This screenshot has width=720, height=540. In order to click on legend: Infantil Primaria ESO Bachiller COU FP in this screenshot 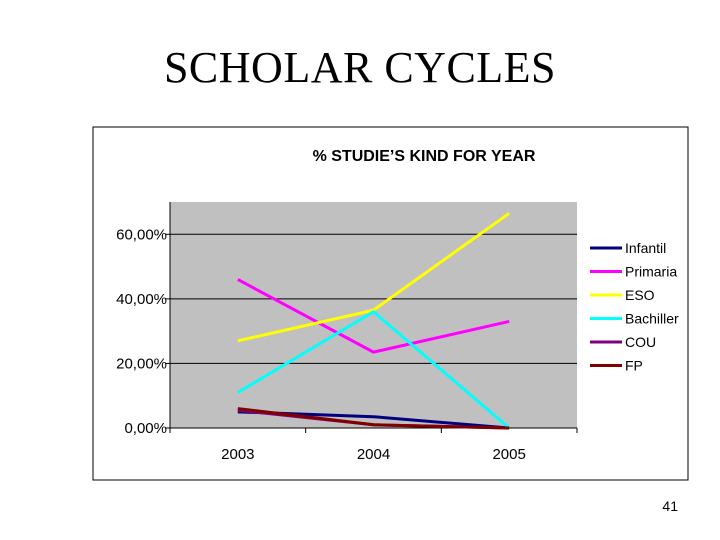, I will do `click(634, 307)`.